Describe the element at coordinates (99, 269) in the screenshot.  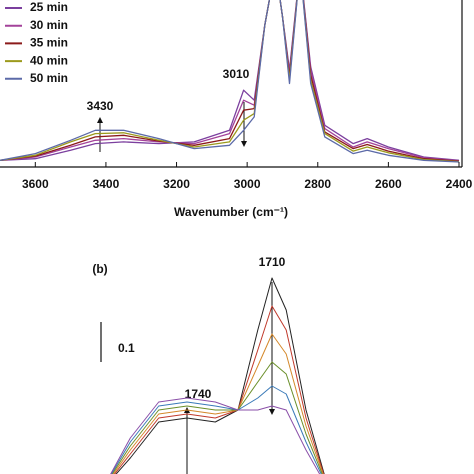
I see `panel-label: (b)` at that location.